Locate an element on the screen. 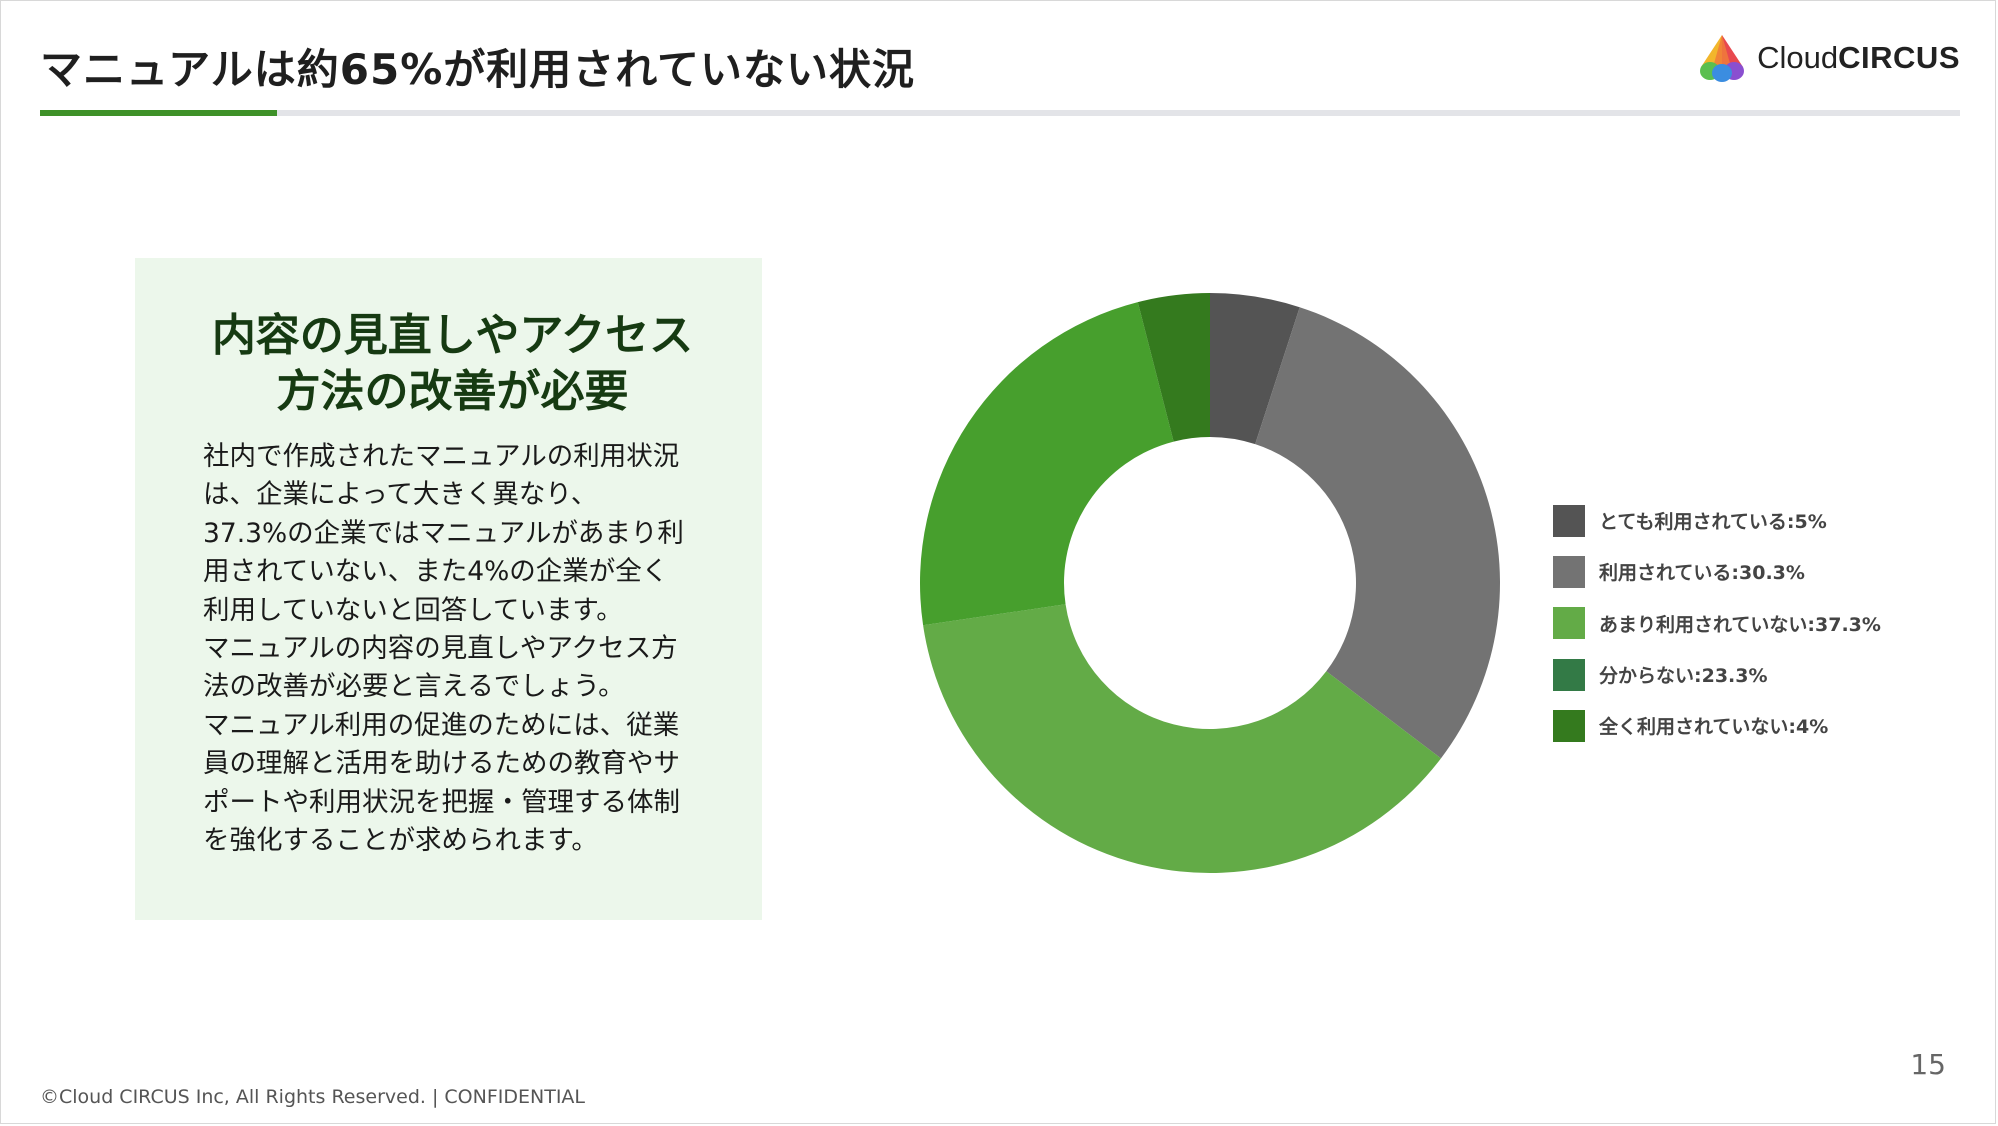 This screenshot has height=1126, width=1998. legend-item: とても利用されている:5% is located at coordinates (1717, 520).